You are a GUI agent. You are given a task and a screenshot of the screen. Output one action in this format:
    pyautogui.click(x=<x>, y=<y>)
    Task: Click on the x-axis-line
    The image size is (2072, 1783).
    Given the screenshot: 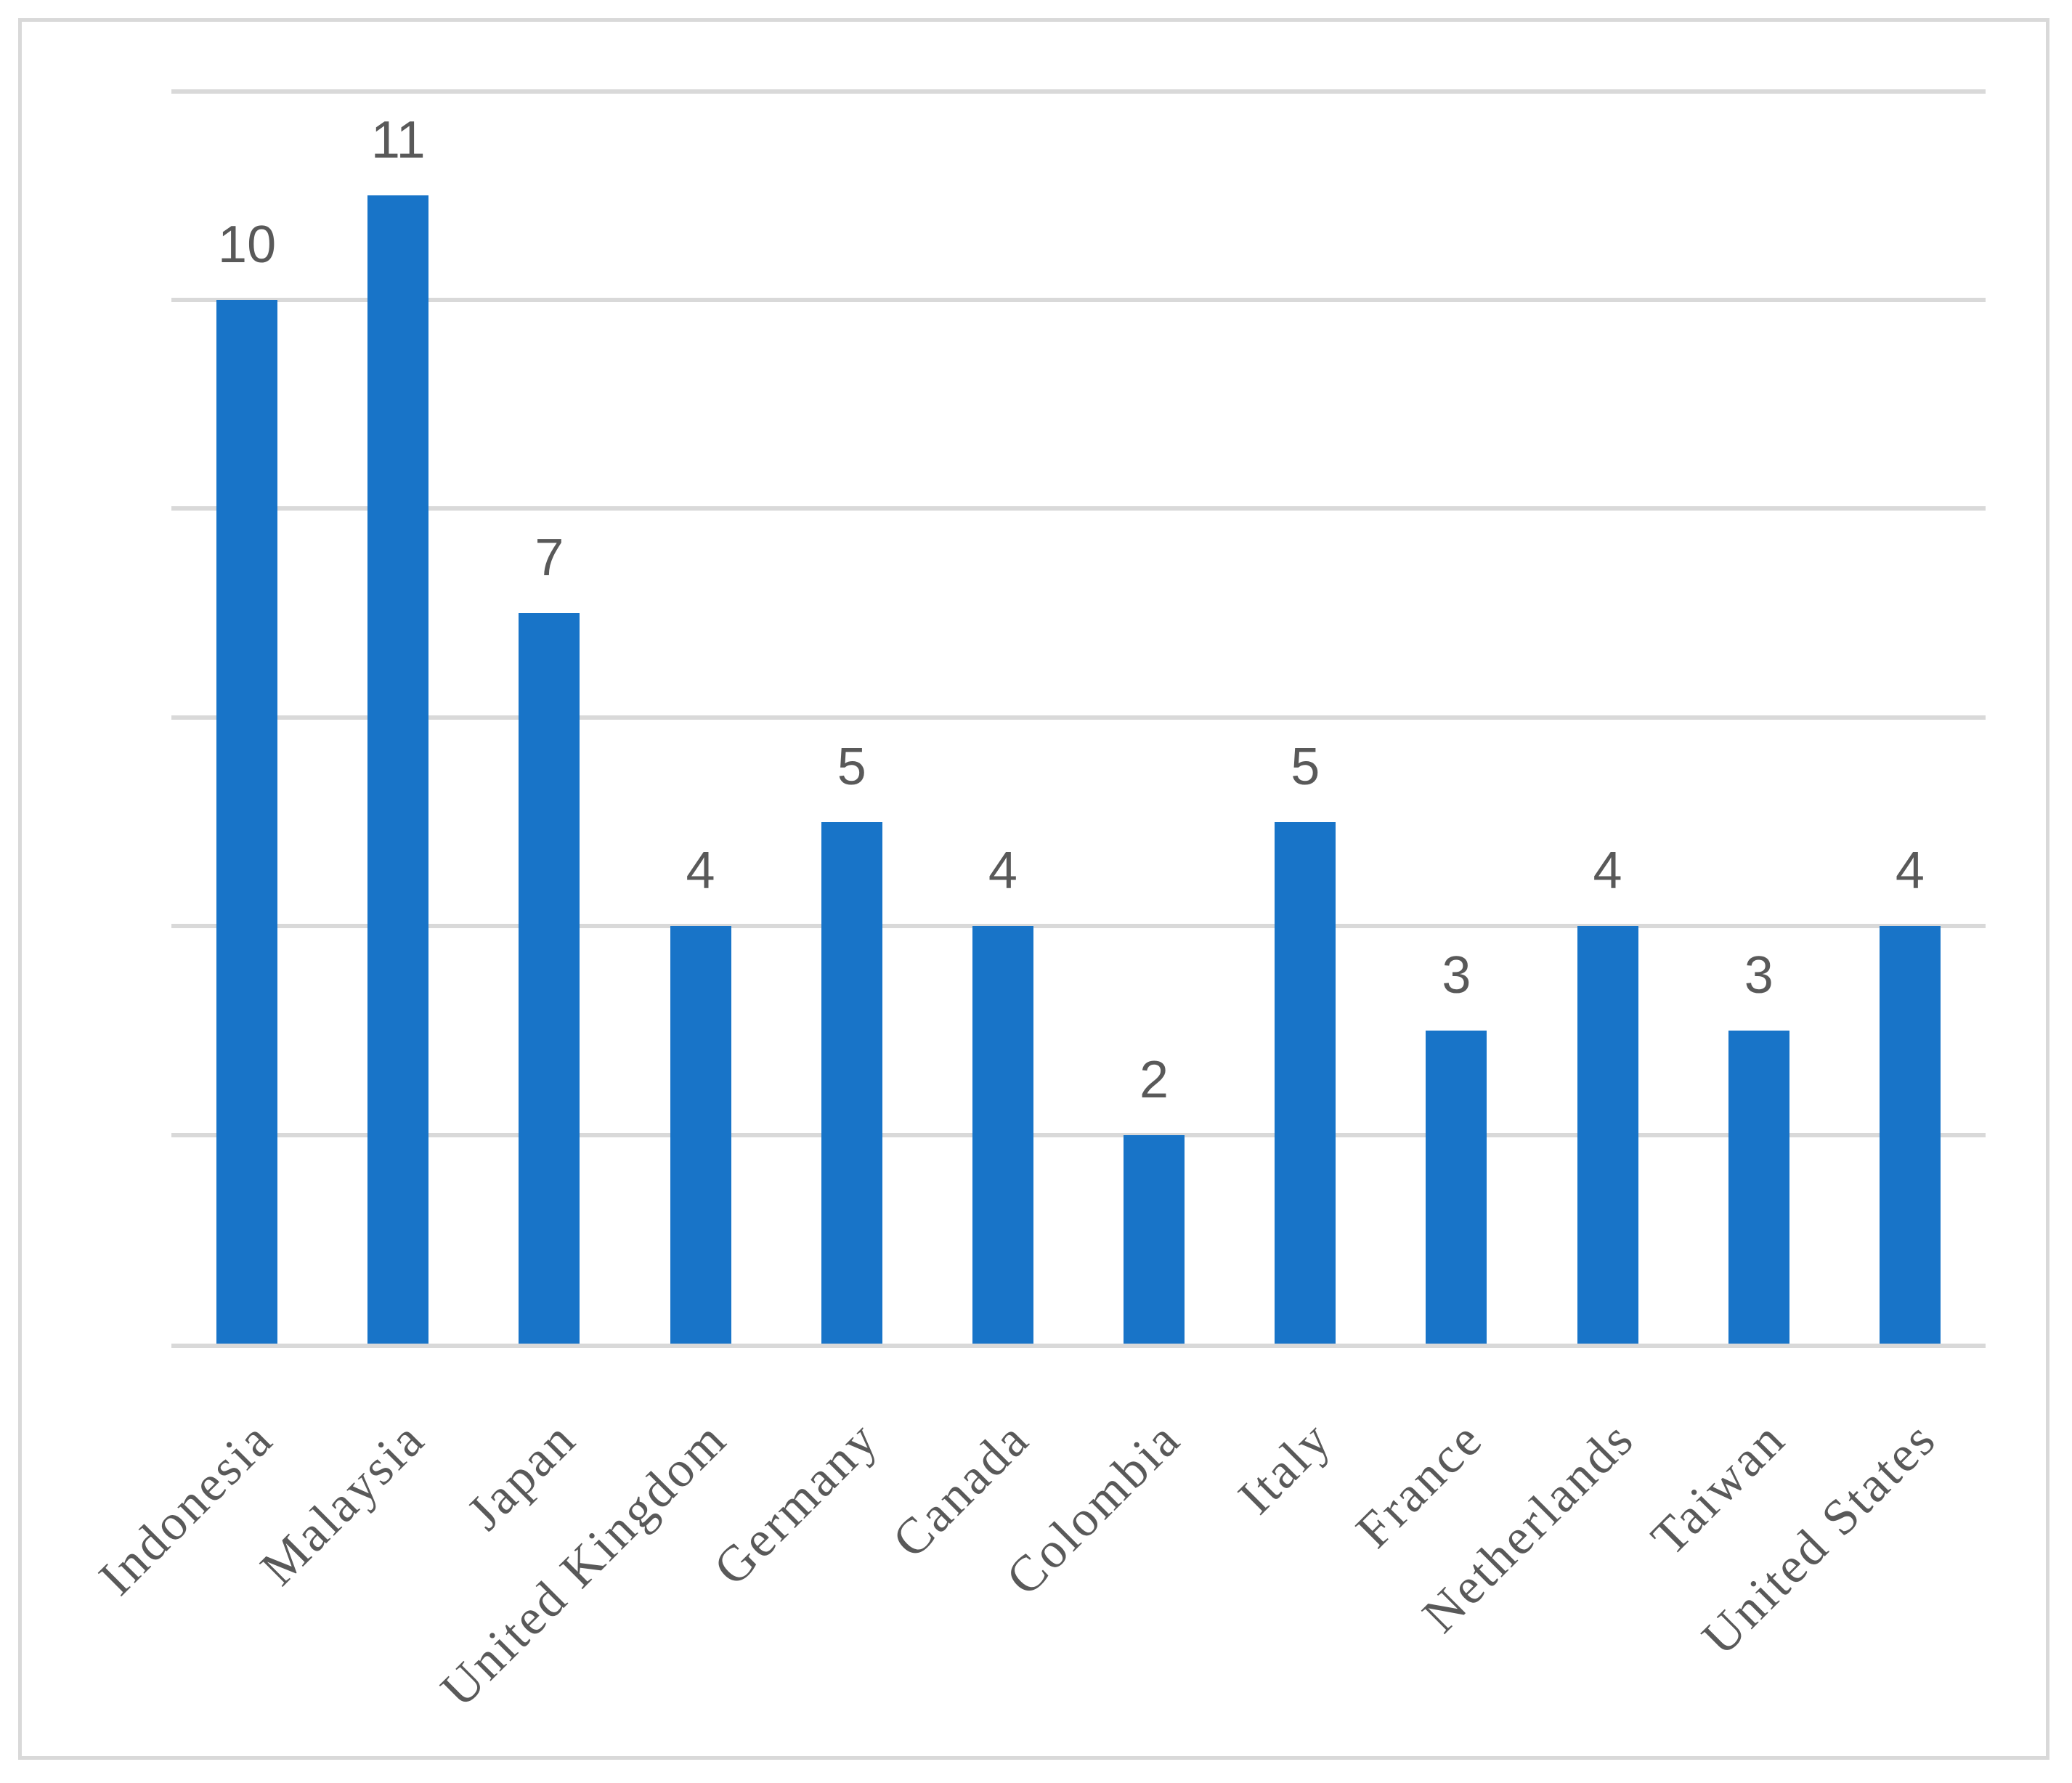 What is the action you would take?
    pyautogui.click(x=1079, y=1346)
    